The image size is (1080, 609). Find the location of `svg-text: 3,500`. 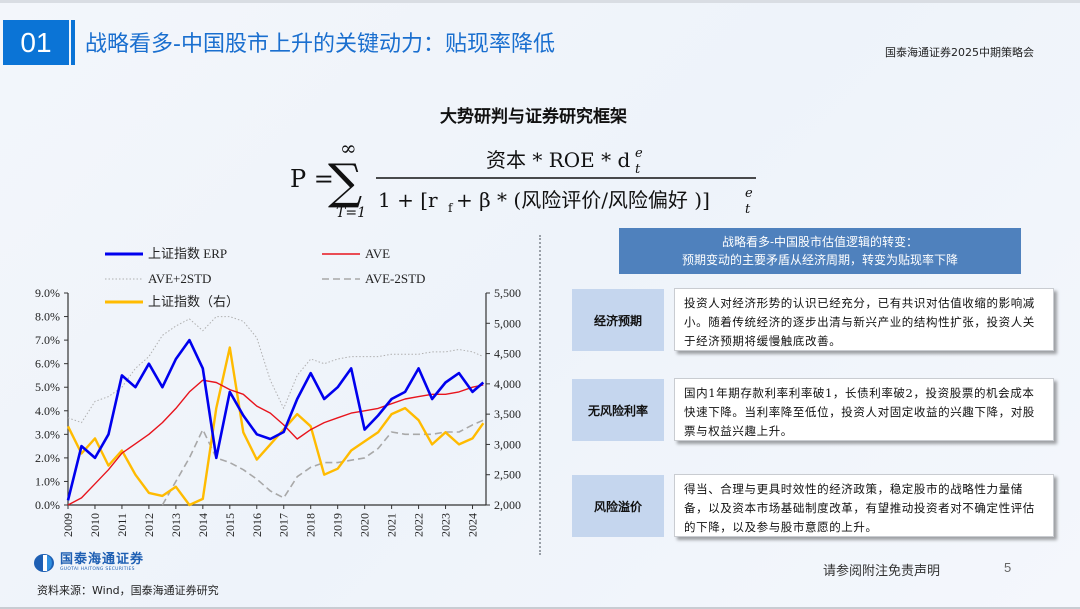

svg-text: 3,500 is located at coordinates (507, 414).